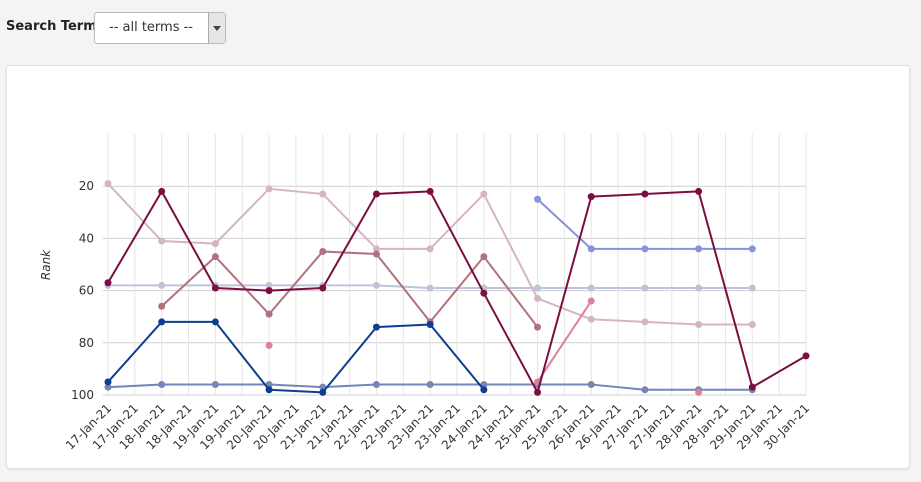 The height and width of the screenshot is (482, 921). I want to click on search-label: Search Term:, so click(54, 26).